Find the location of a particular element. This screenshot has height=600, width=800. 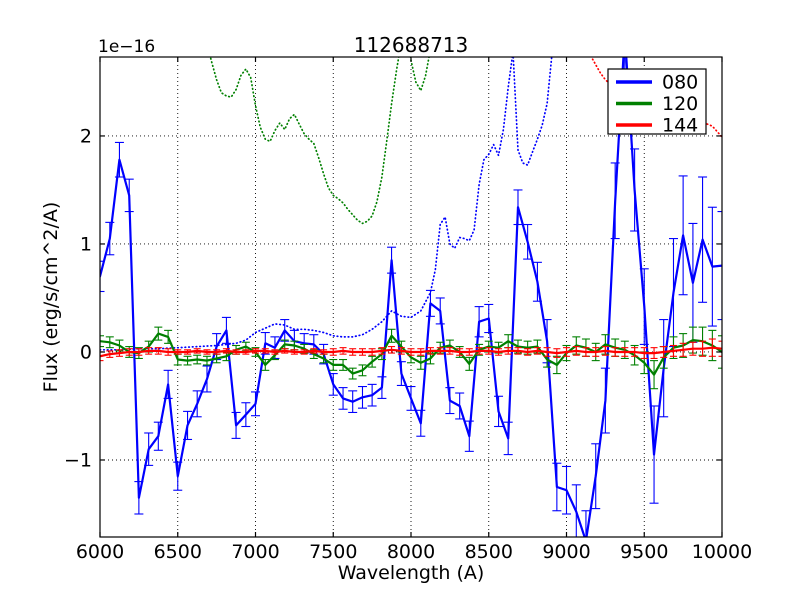

x-tick-label: 10000 is located at coordinates (722, 552).